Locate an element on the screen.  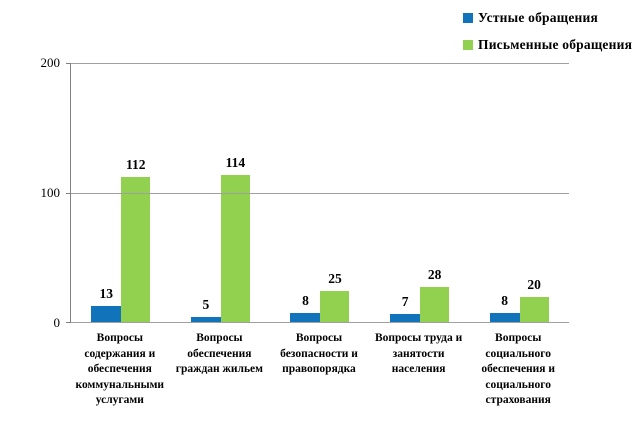
legend-label-oral: Устные обращения is located at coordinates (538, 17).